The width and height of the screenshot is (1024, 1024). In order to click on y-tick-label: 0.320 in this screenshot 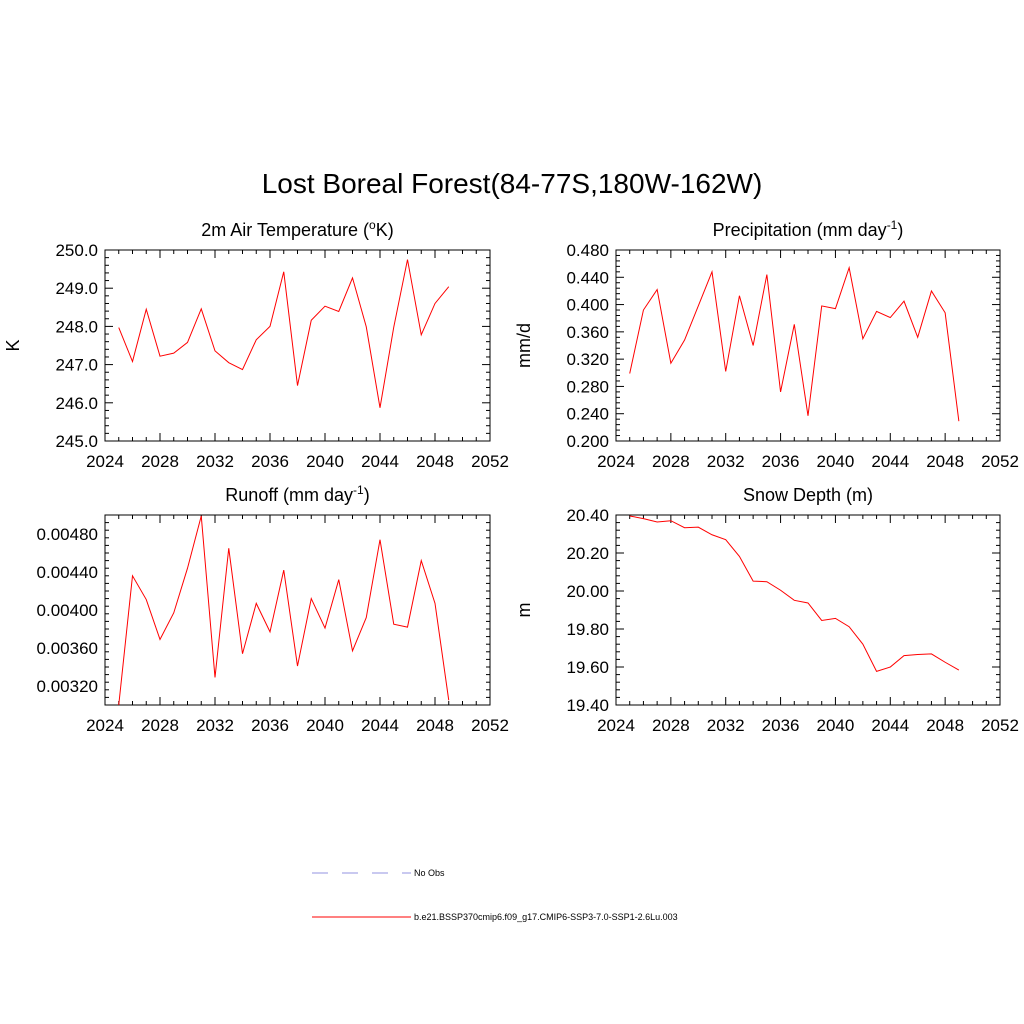, I will do `click(587, 359)`.